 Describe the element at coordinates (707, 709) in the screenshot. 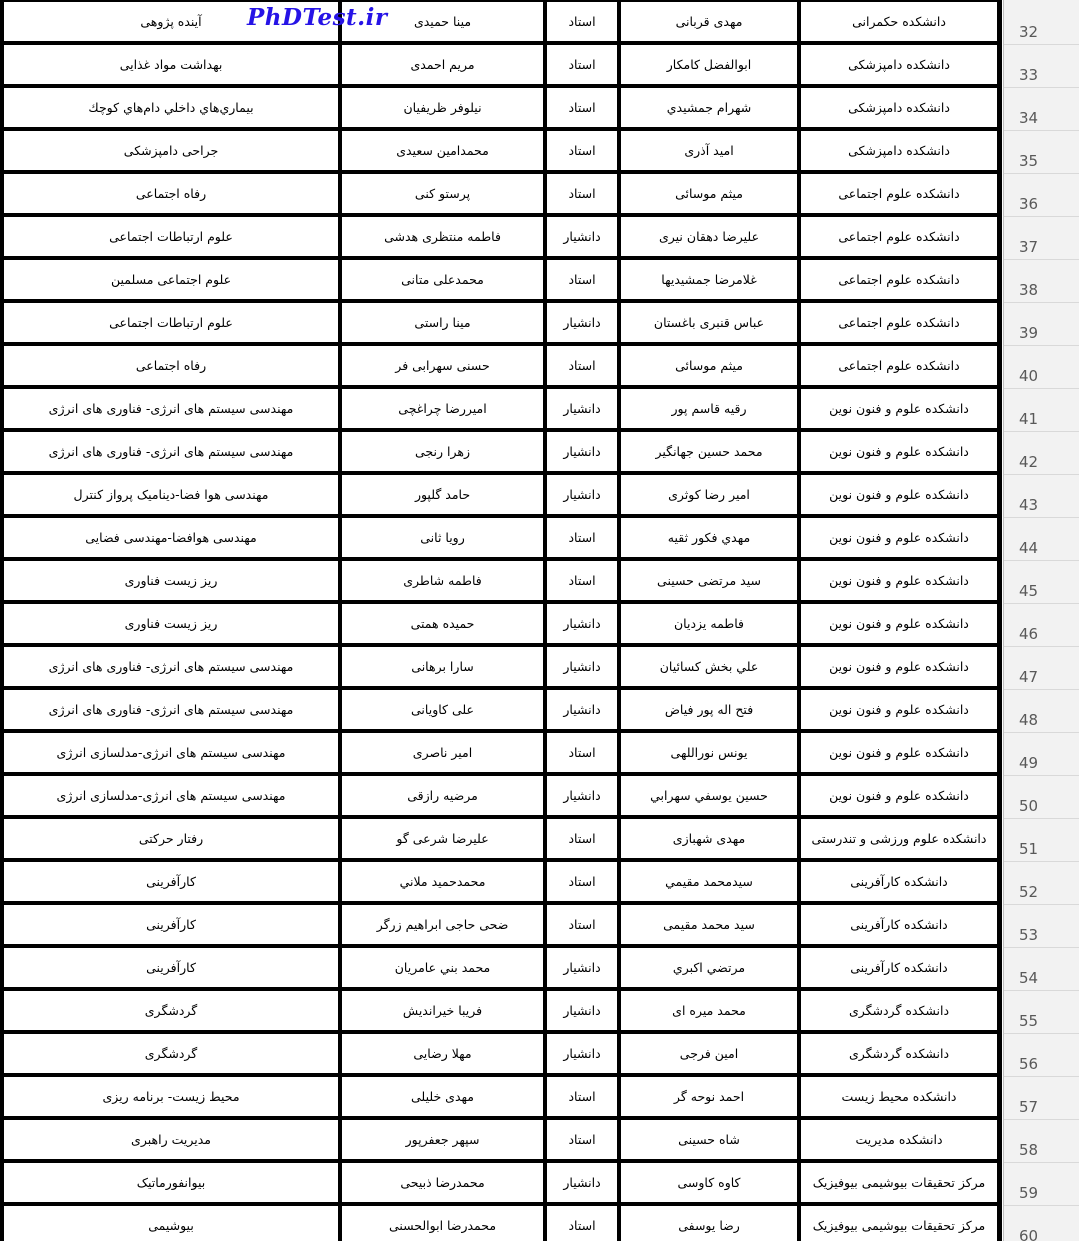

I see `cell-professor: فتح اله پور فیاض` at that location.